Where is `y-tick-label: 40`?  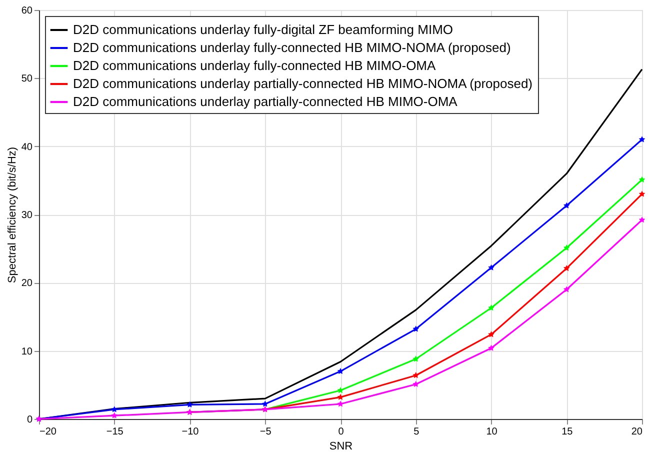
y-tick-label: 40 is located at coordinates (27, 147).